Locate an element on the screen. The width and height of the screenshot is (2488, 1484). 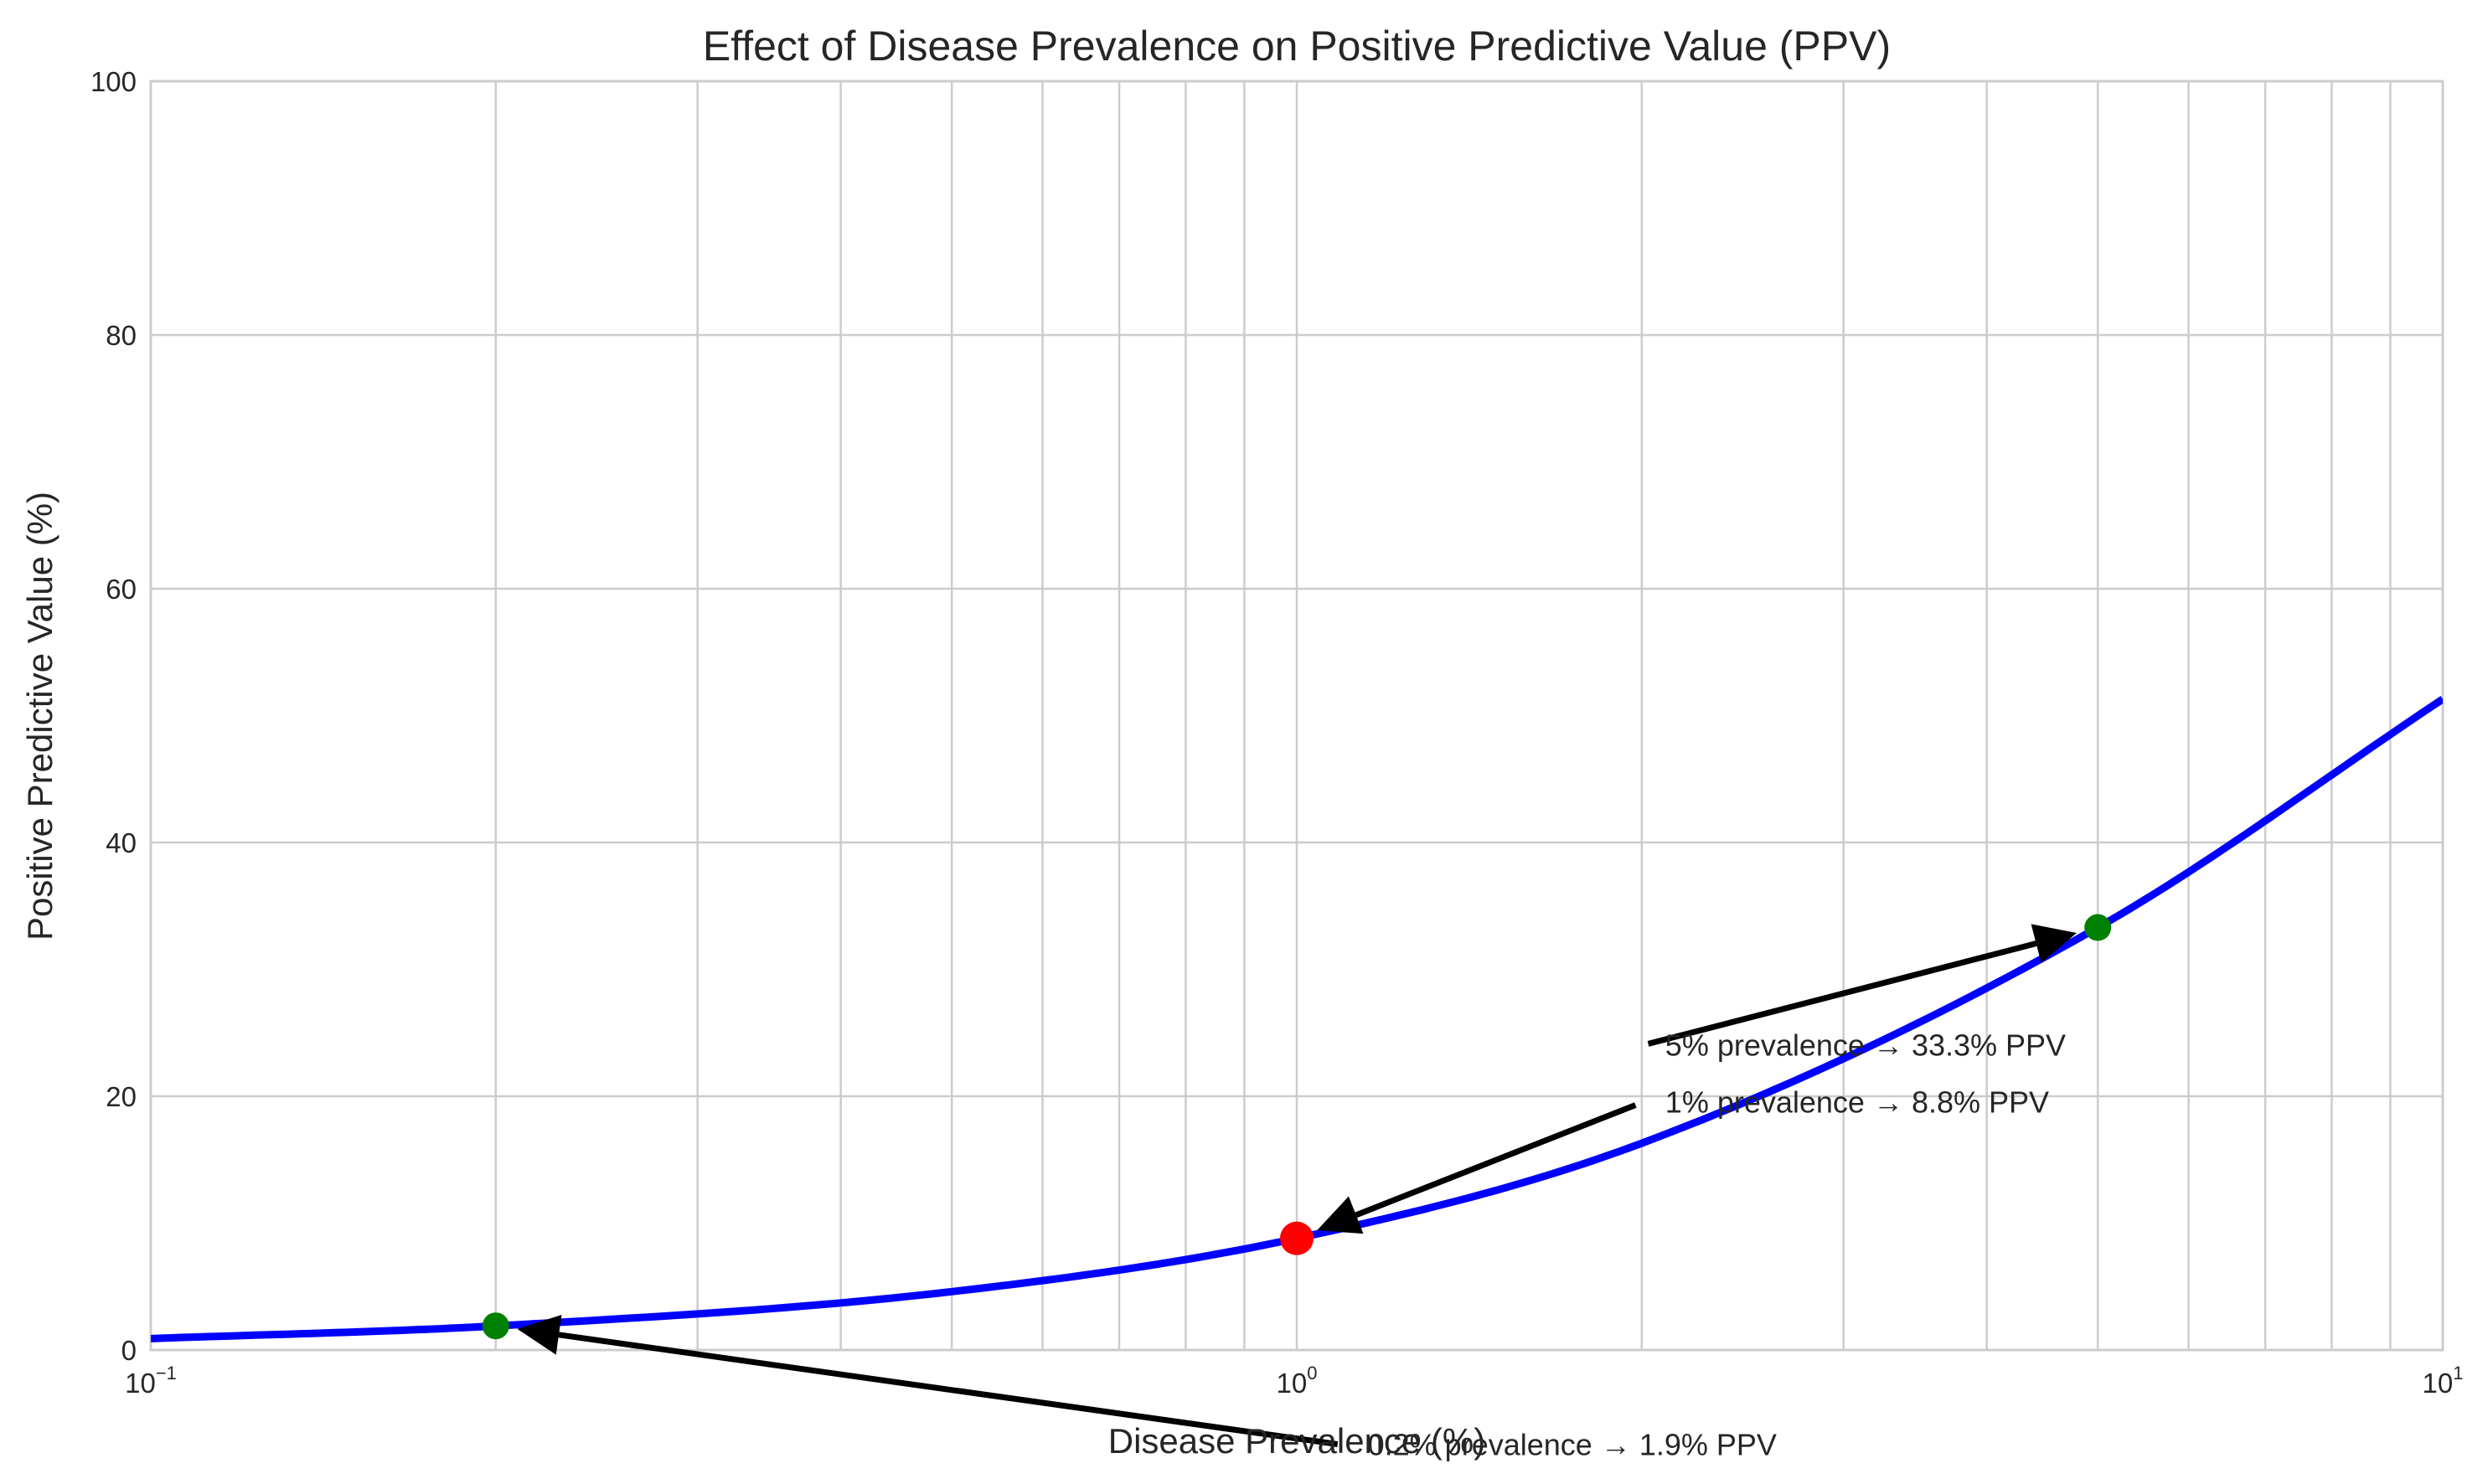
y-axis-label: Positive Predictive Value (%) is located at coordinates (39, 716).